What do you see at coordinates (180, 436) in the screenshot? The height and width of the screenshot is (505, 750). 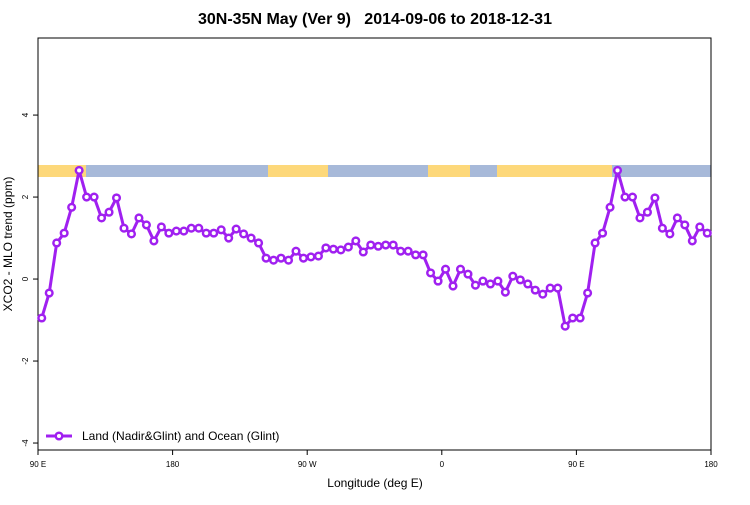 I see `legend-label: Land (Nadir&Glint) and Ocean (Glint)` at bounding box center [180, 436].